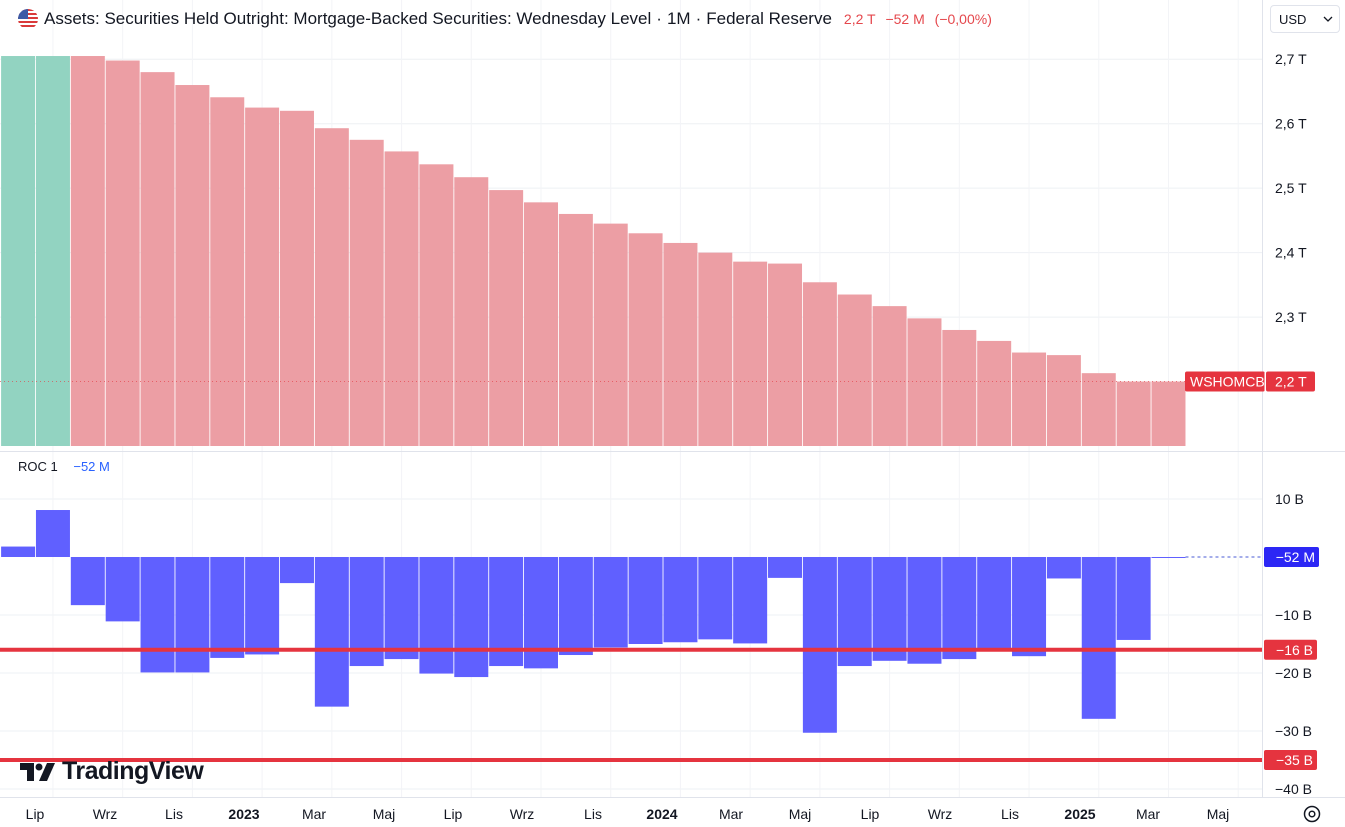 Image resolution: width=1345 pixels, height=827 pixels. I want to click on settings-gear-icon, so click(1312, 814).